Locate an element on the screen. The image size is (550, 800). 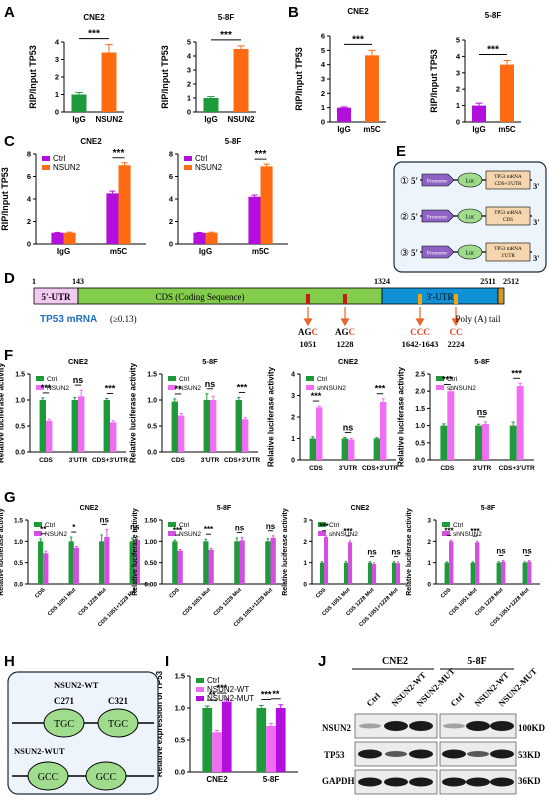
chart-b2: 5-8F 0 1 2 3 4 5 RIP/Input TP53 IgG m5C *** is located at coordinates (475, 72).